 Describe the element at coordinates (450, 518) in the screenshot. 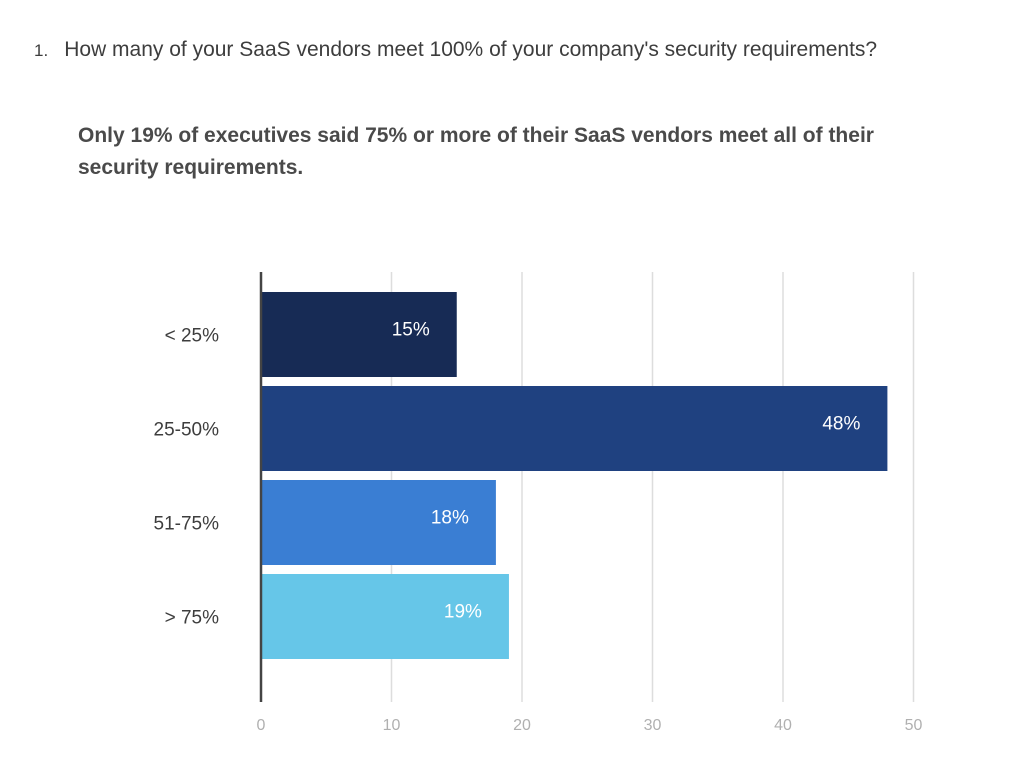

I see `data-label: 18%` at that location.